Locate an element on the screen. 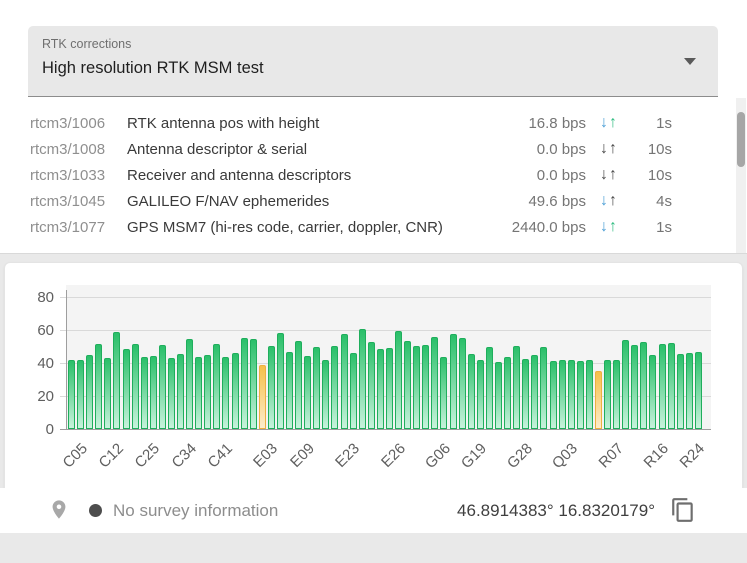 The width and height of the screenshot is (747, 563). select-value: High resolution RTK MSM test is located at coordinates (153, 68).